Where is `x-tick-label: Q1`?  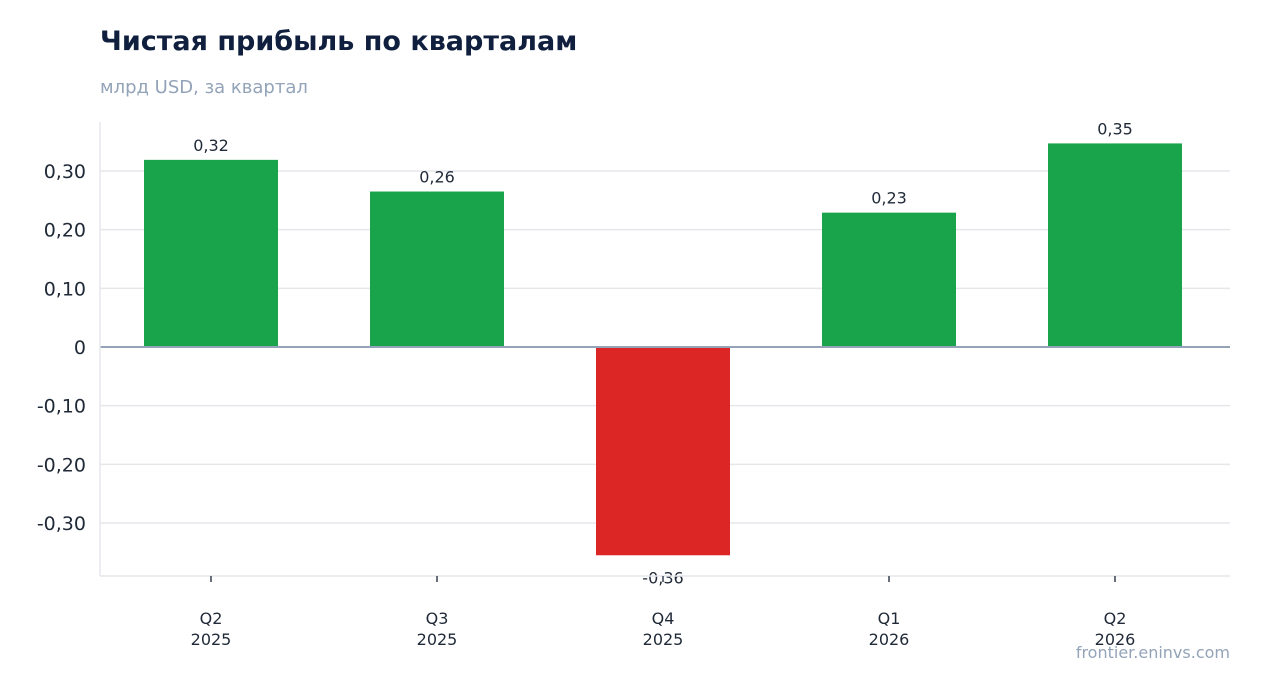 x-tick-label: Q1 is located at coordinates (889, 618).